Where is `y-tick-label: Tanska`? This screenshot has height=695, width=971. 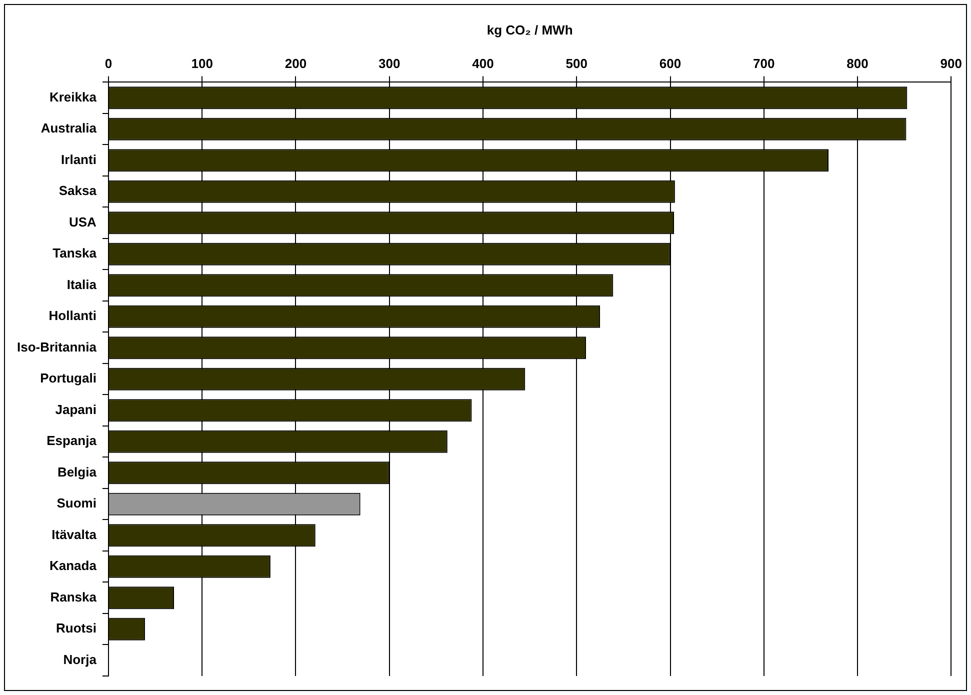 y-tick-label: Tanska is located at coordinates (75, 253).